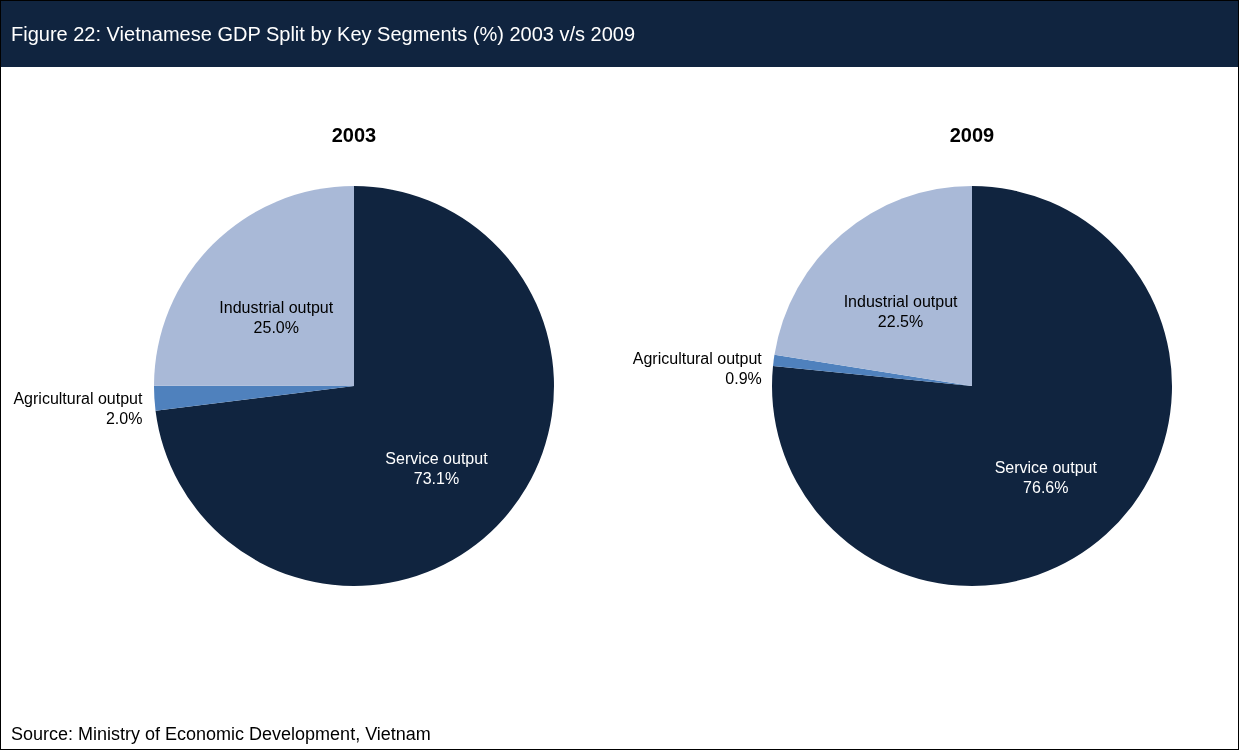 This screenshot has width=1239, height=750. What do you see at coordinates (124, 418) in the screenshot?
I see `data-label: 2.0%` at bounding box center [124, 418].